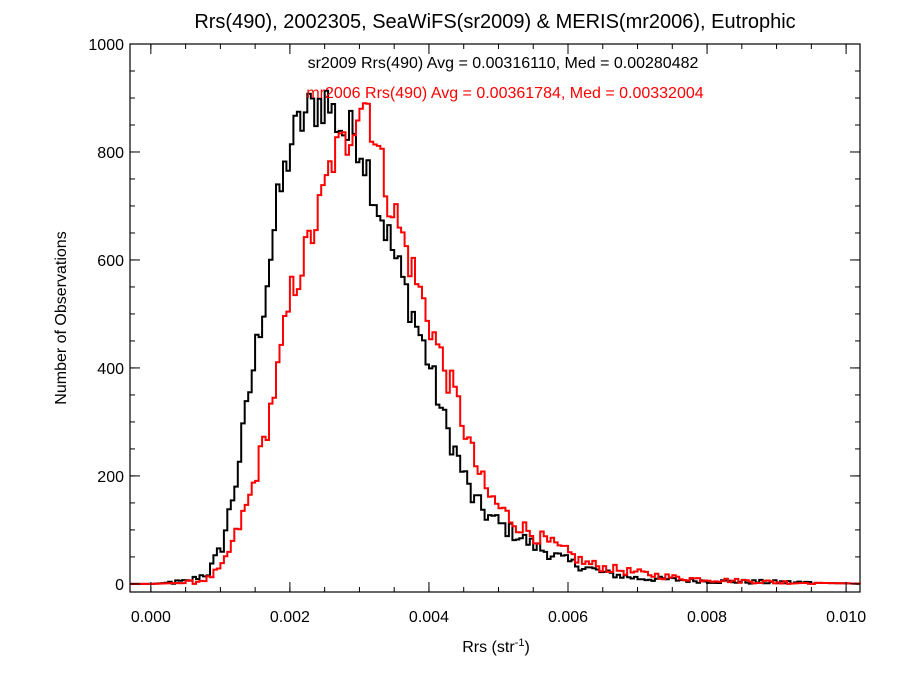  What do you see at coordinates (429, 617) in the screenshot?
I see `x-tick-label: 0.004` at bounding box center [429, 617].